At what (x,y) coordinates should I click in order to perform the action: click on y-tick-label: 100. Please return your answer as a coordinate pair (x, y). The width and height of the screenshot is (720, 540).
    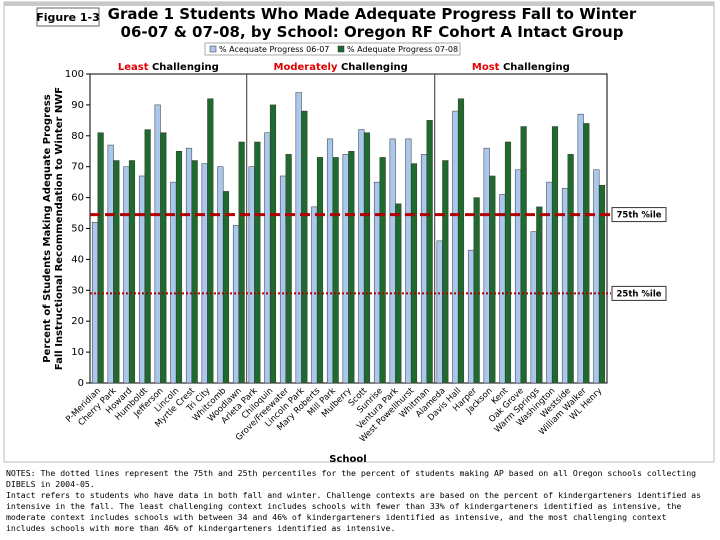
    Looking at the image, I should click on (74, 74).